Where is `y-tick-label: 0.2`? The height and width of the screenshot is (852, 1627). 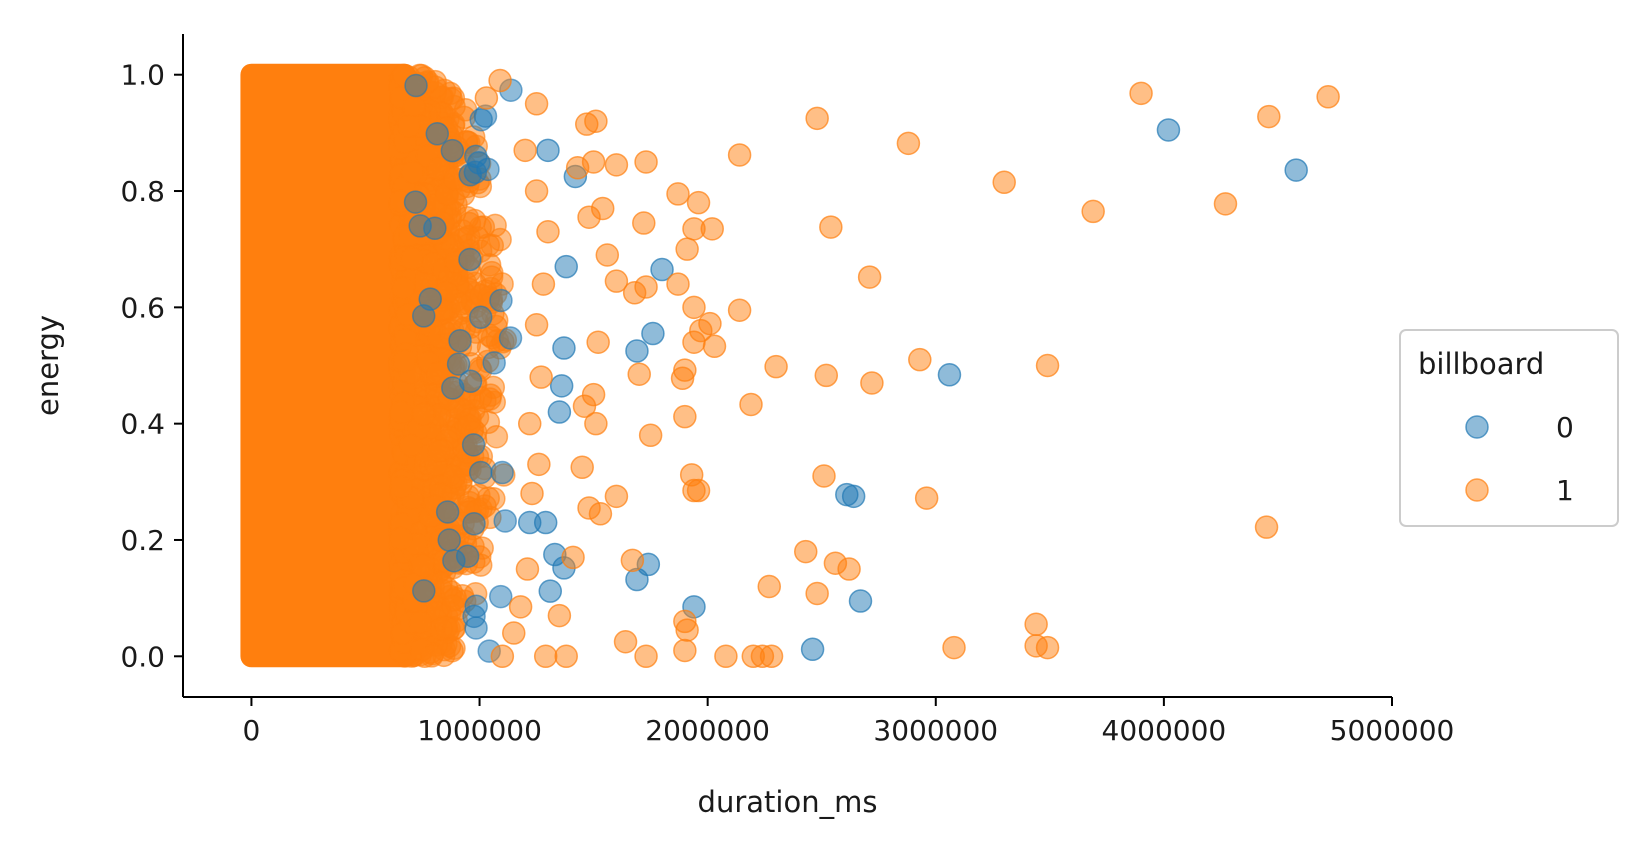
y-tick-label: 0.2 is located at coordinates (142, 540).